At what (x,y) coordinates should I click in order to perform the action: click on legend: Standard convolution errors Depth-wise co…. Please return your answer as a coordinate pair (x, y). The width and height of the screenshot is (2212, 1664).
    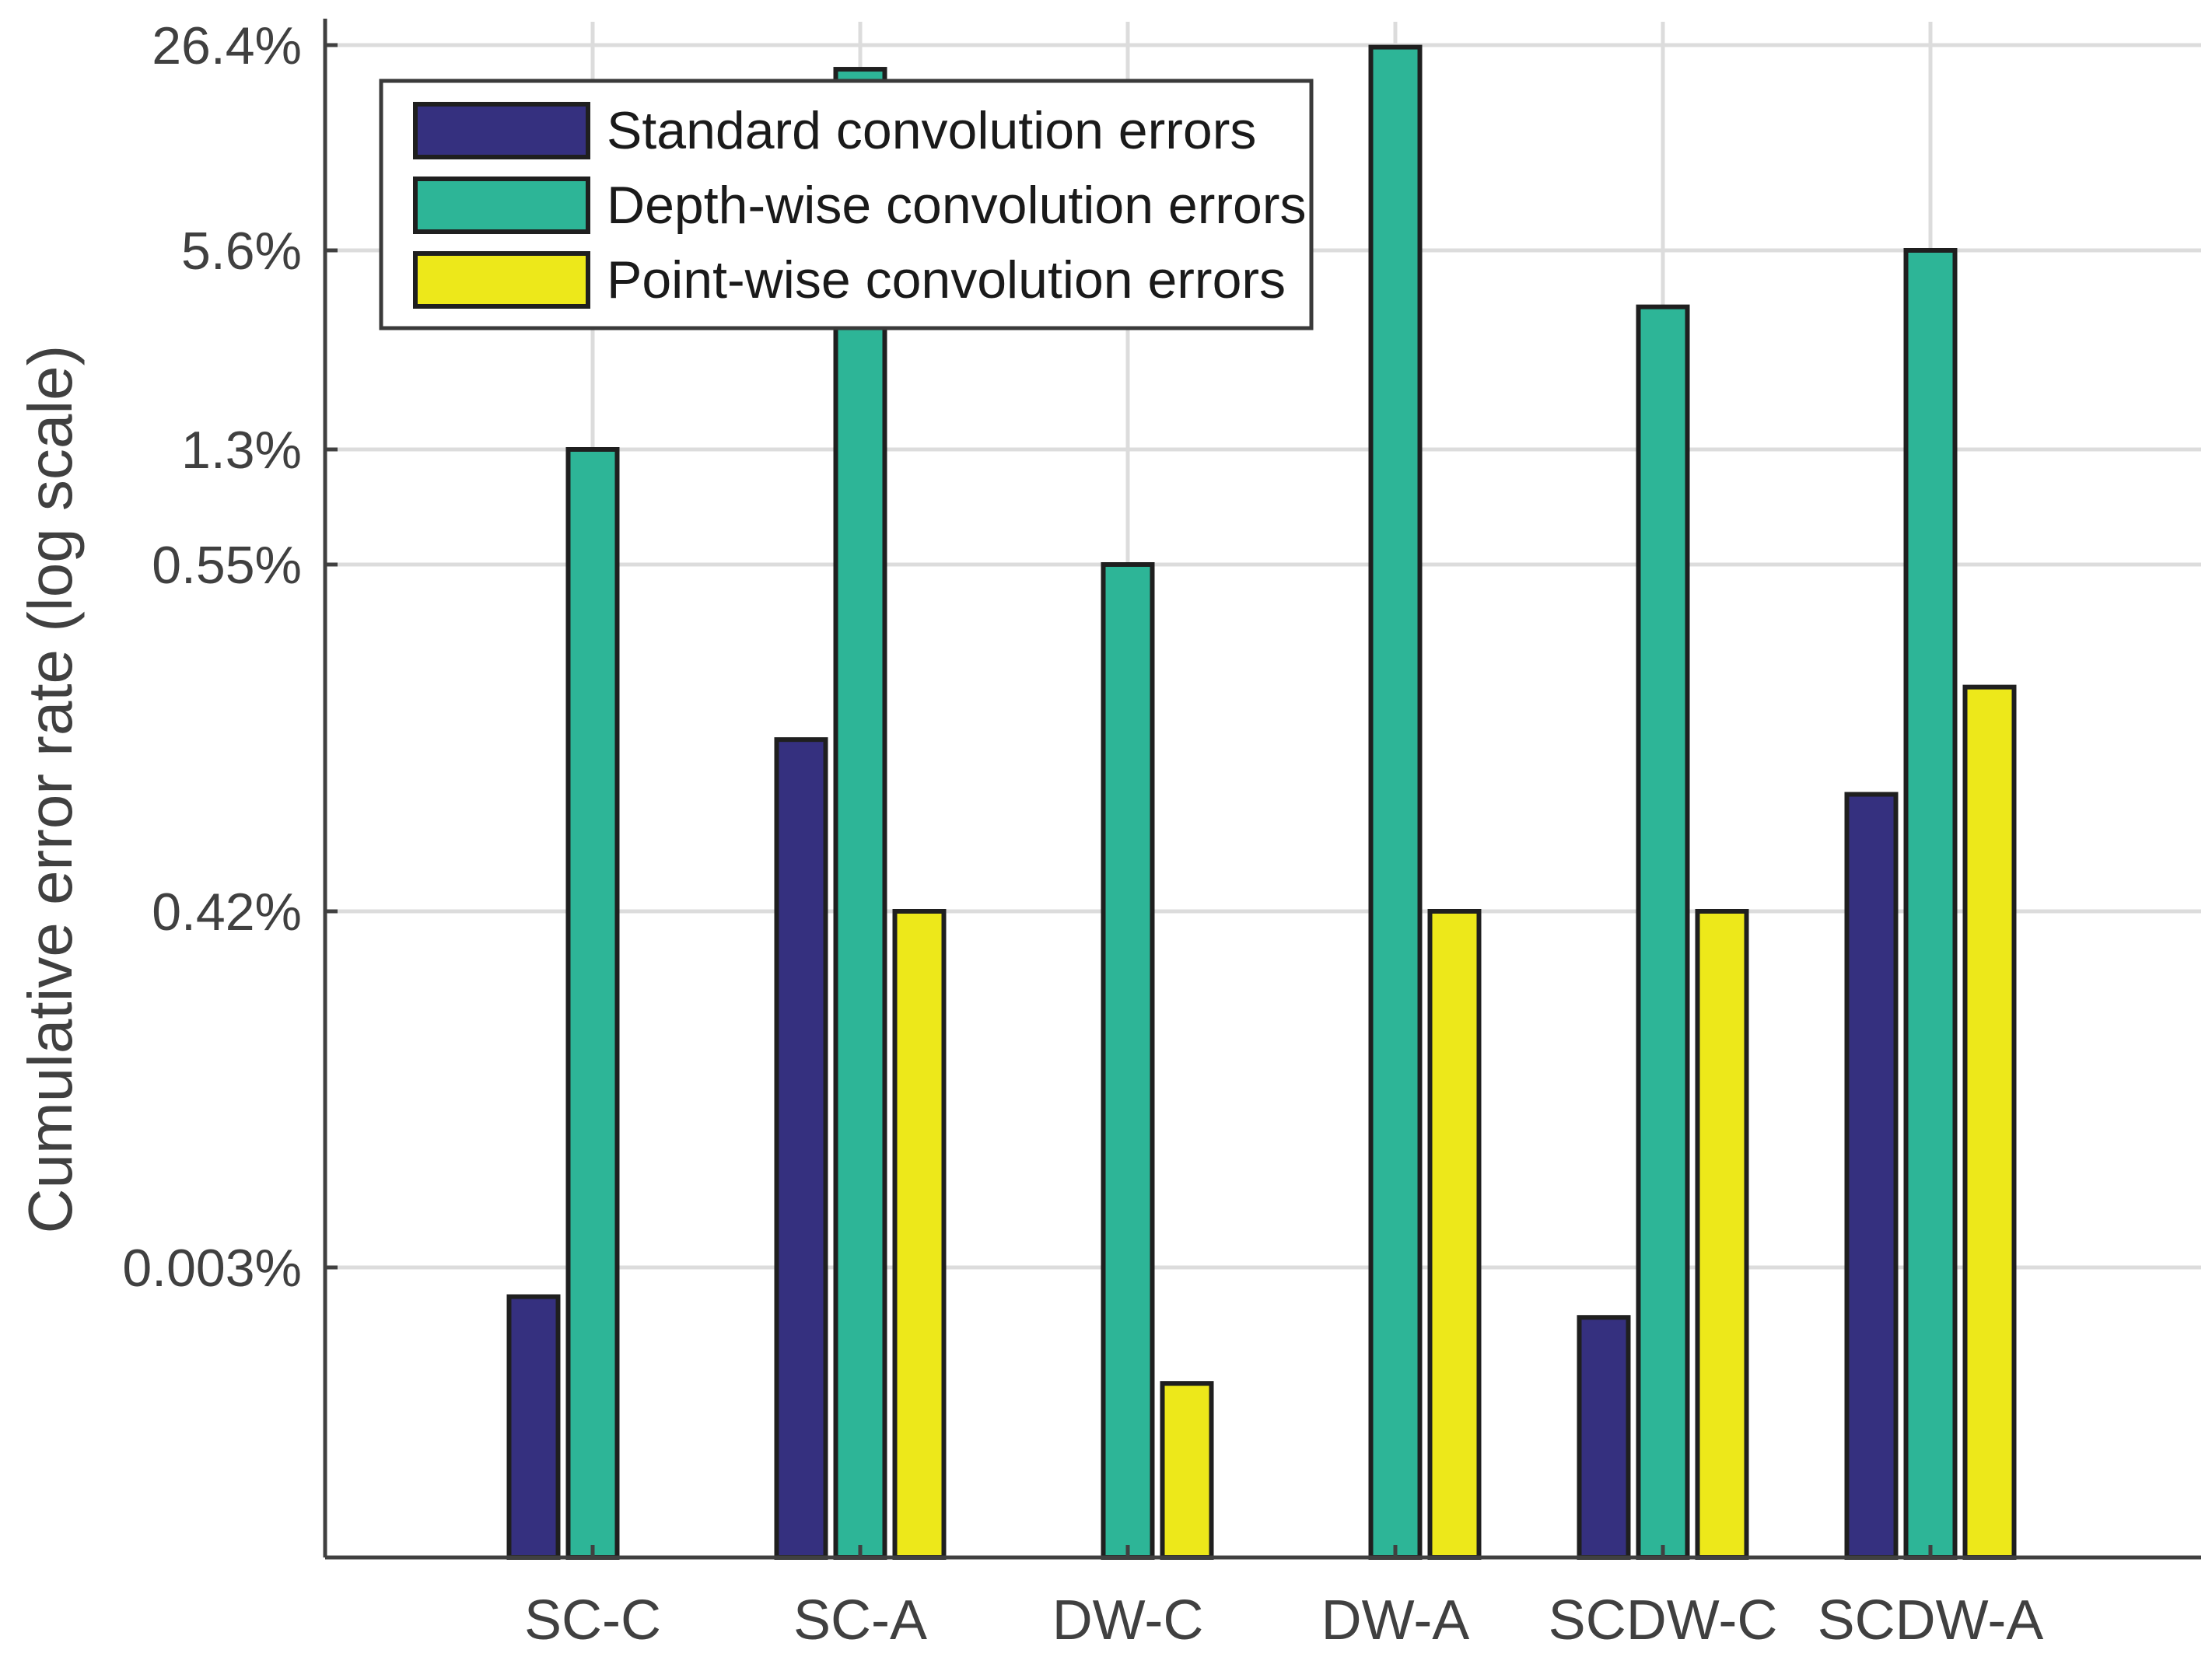
    Looking at the image, I should click on (846, 204).